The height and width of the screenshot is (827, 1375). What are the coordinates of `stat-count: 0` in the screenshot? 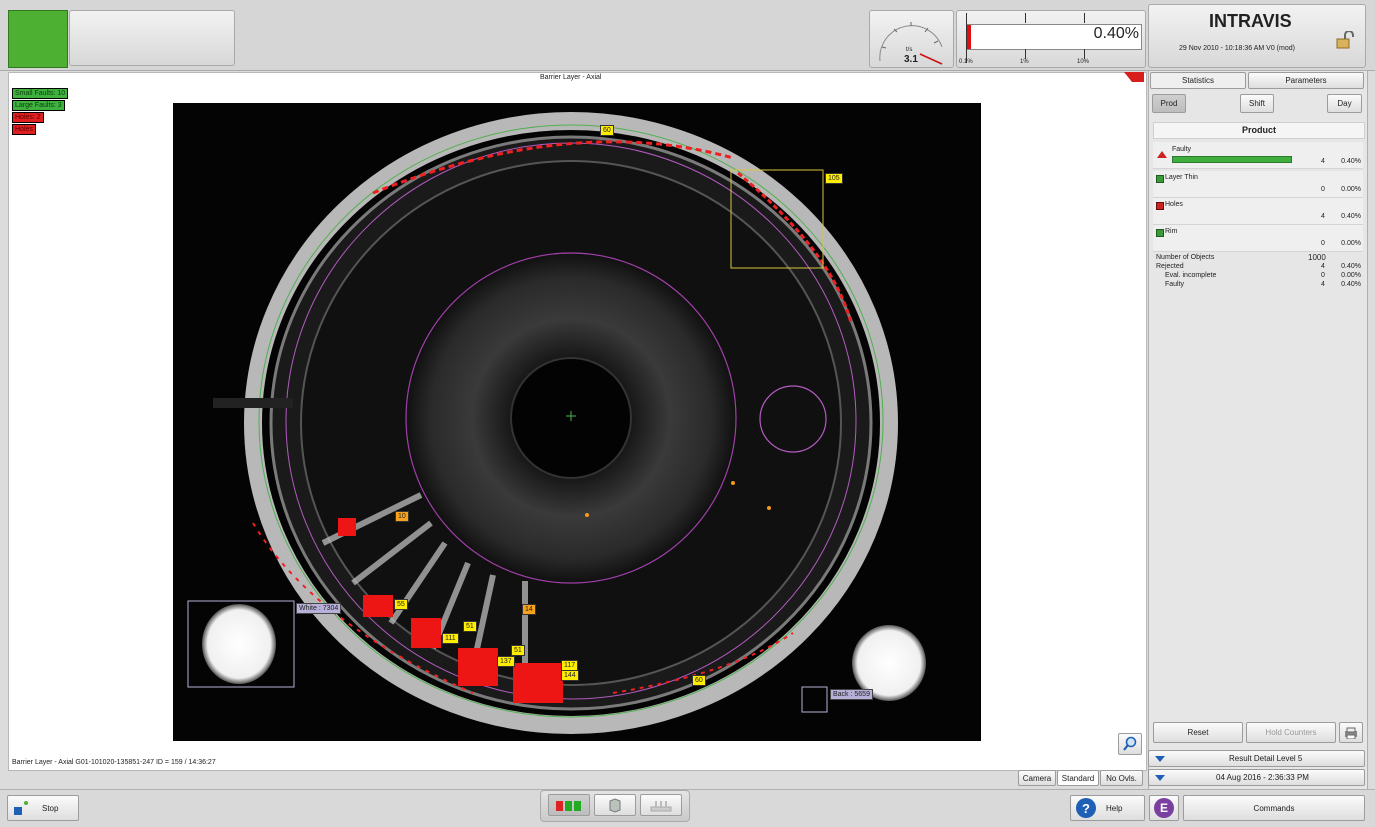 It's located at (1323, 189).